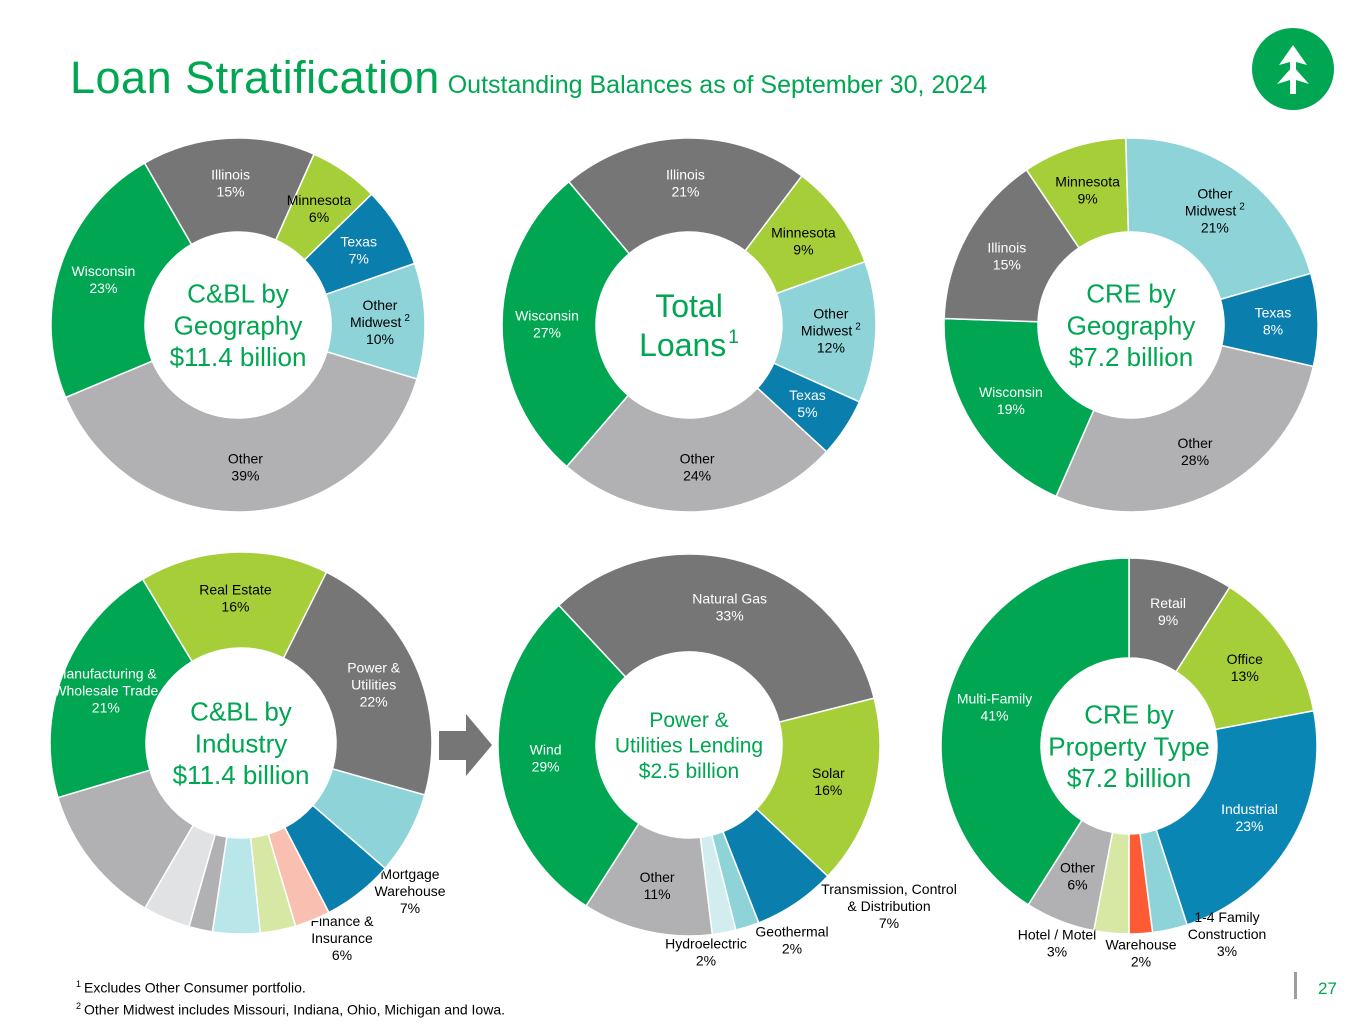 This screenshot has height=1024, width=1365. What do you see at coordinates (807, 403) in the screenshot?
I see `donut-2-texas-label: Texas 5%` at bounding box center [807, 403].